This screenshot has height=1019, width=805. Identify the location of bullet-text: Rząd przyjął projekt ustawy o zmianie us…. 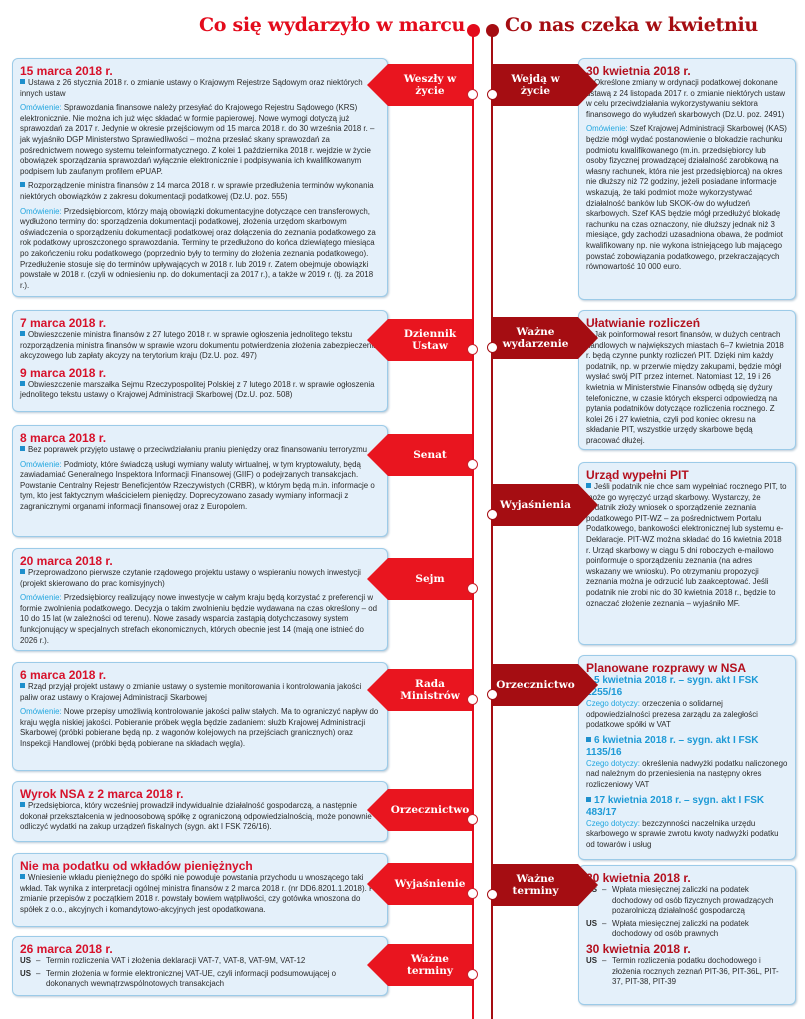
(191, 692).